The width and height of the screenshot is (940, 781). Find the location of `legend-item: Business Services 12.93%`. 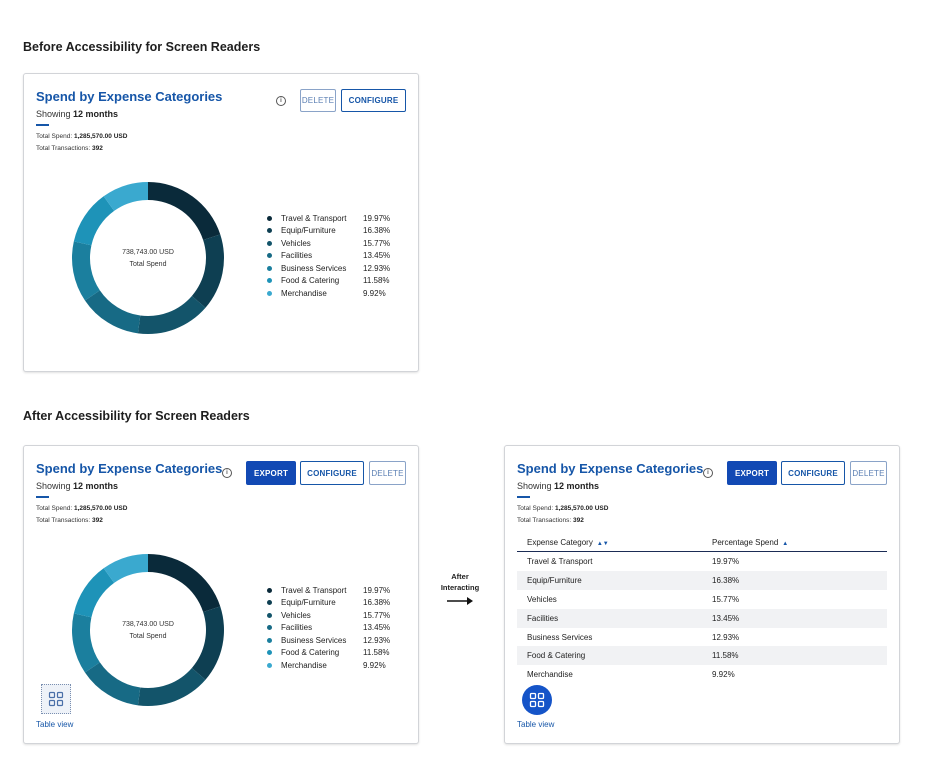

legend-item: Business Services 12.93% is located at coordinates (328, 268).